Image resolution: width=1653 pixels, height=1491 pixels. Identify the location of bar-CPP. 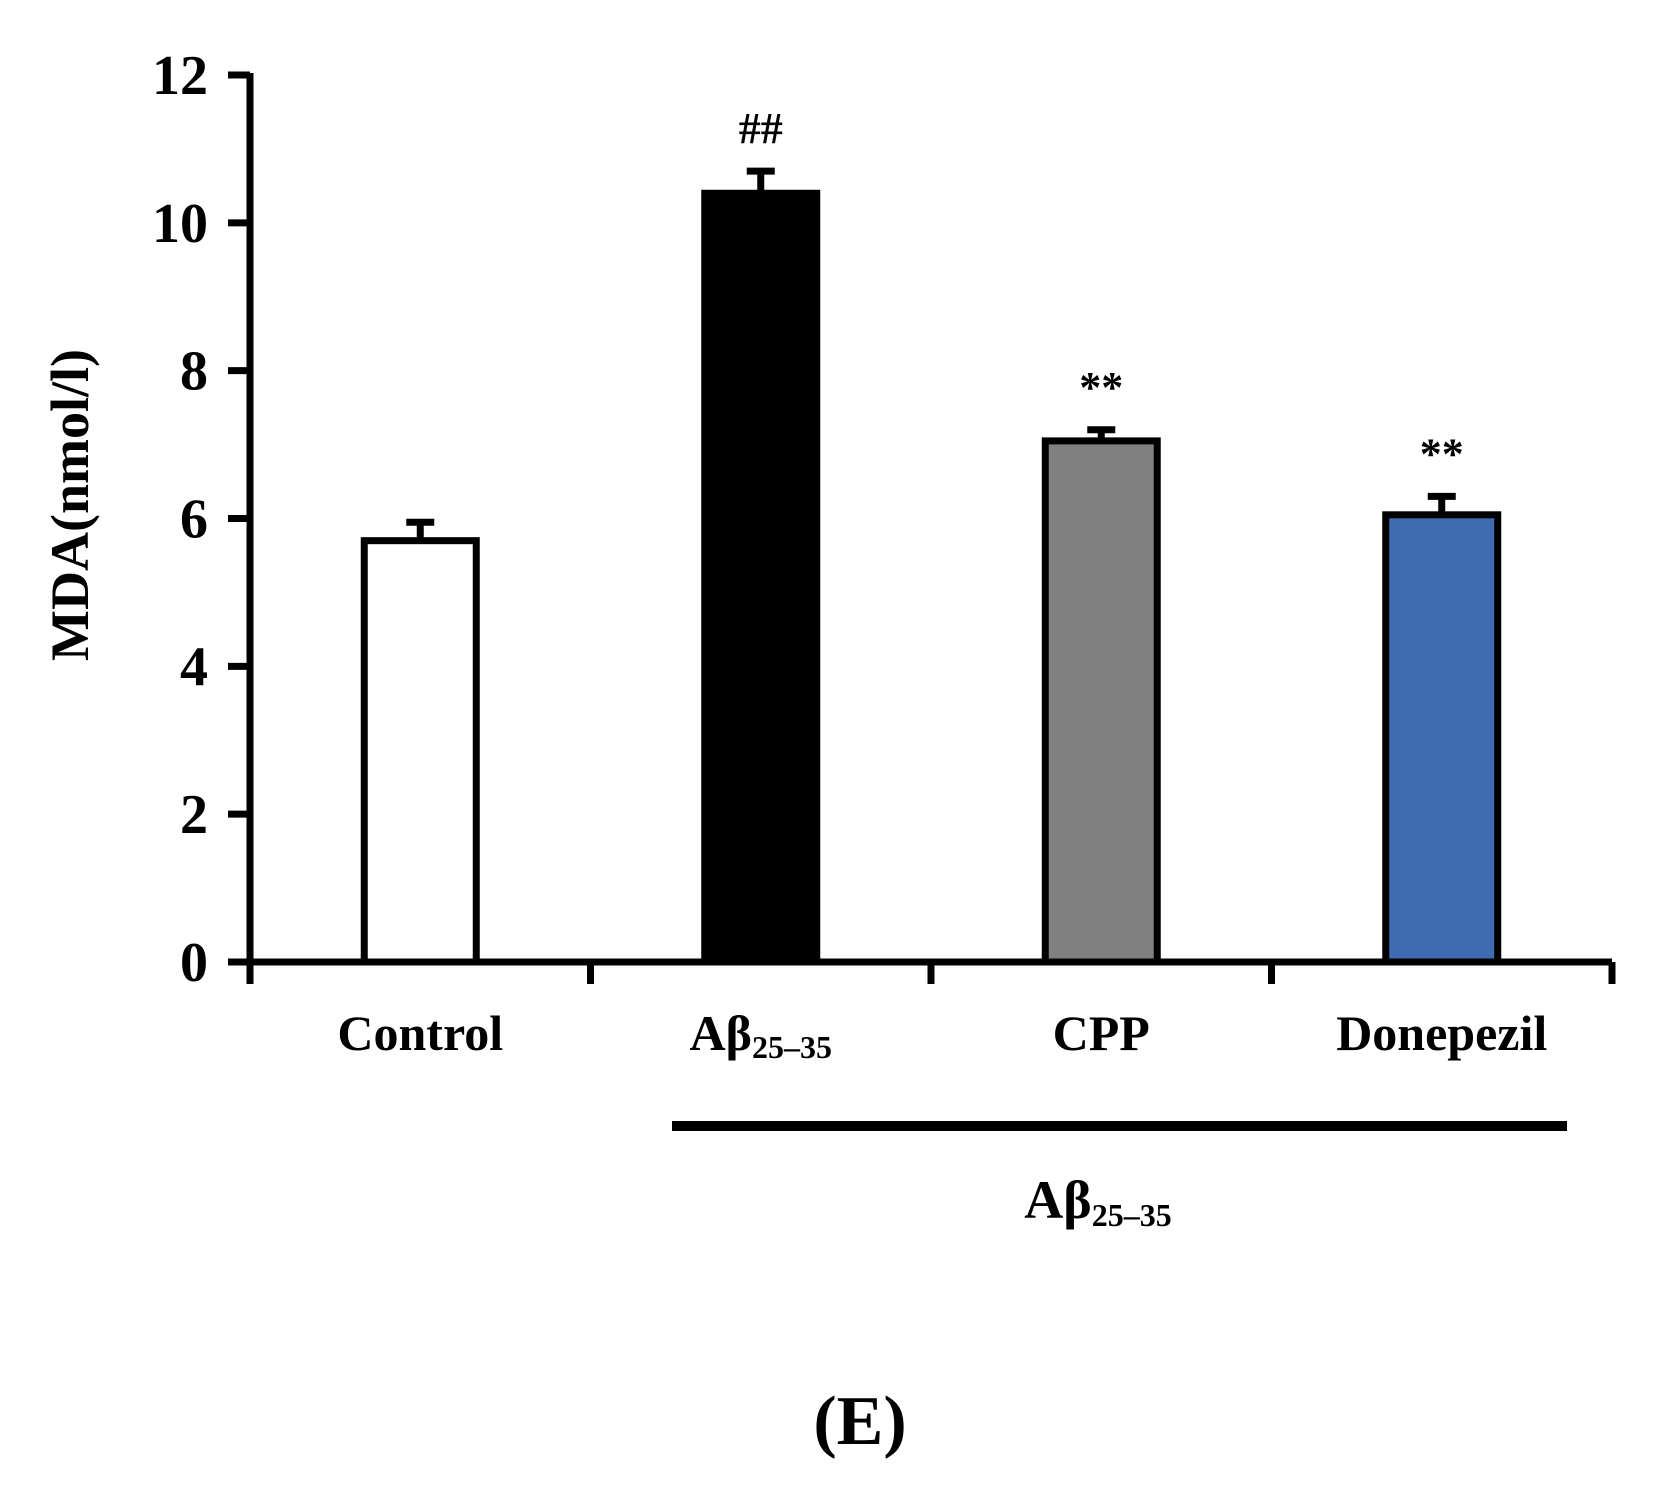
(1101, 701).